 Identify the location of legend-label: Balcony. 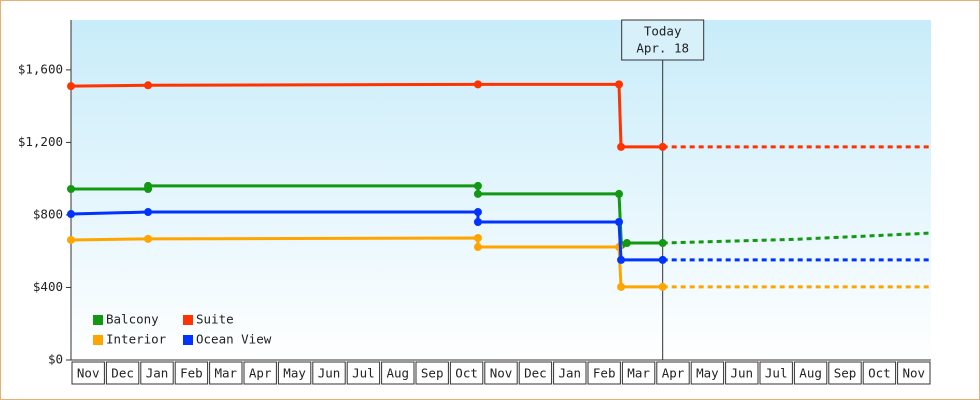
(132, 319).